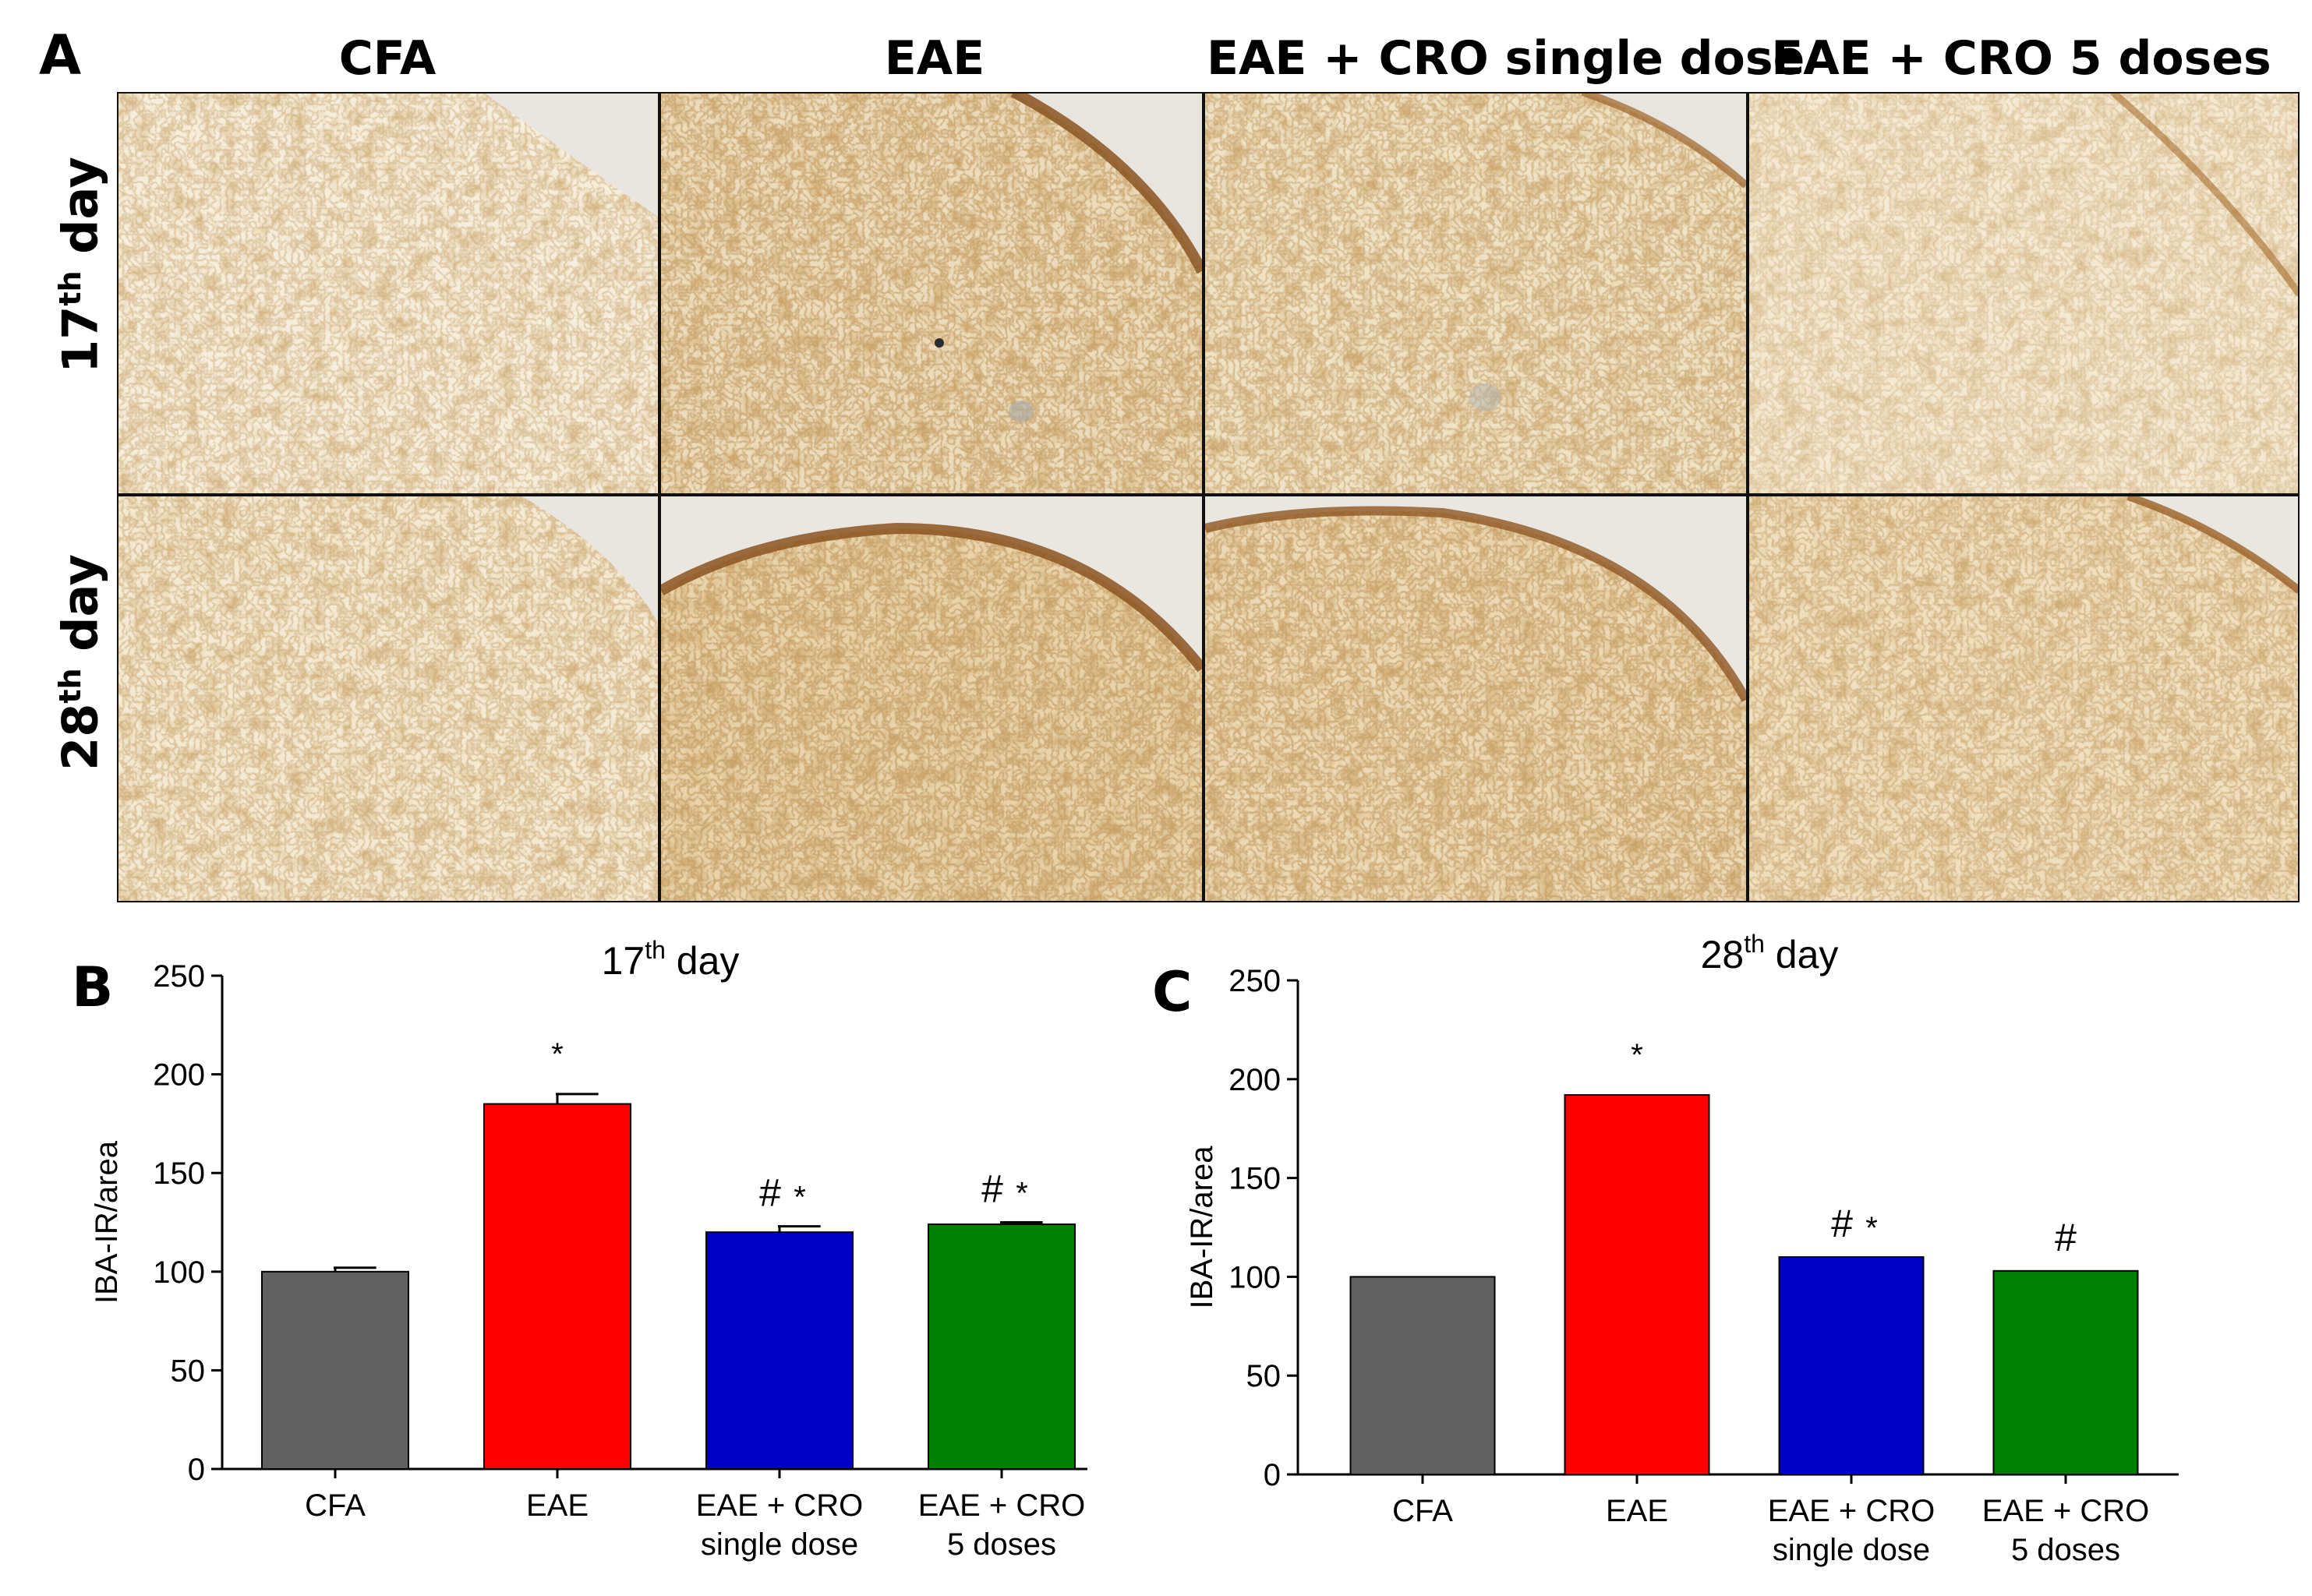 Image resolution: width=2312 pixels, height=1596 pixels. Describe the element at coordinates (623, 961) in the screenshot. I see `chart-title-number: 17` at that location.